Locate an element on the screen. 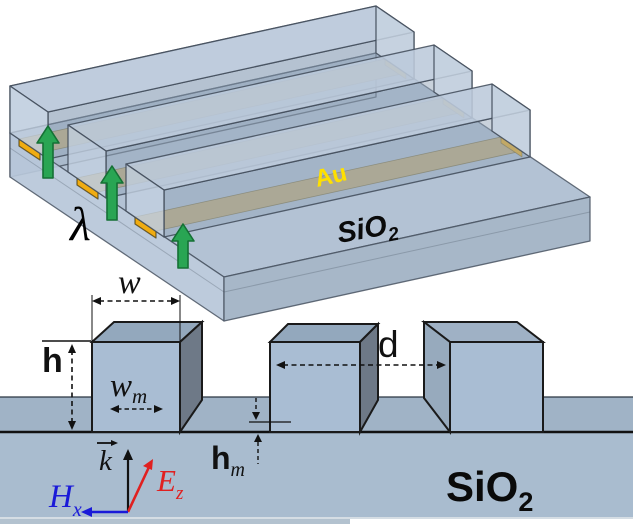 The height and width of the screenshot is (524, 633). ridge-right-front-face is located at coordinates (496, 387).